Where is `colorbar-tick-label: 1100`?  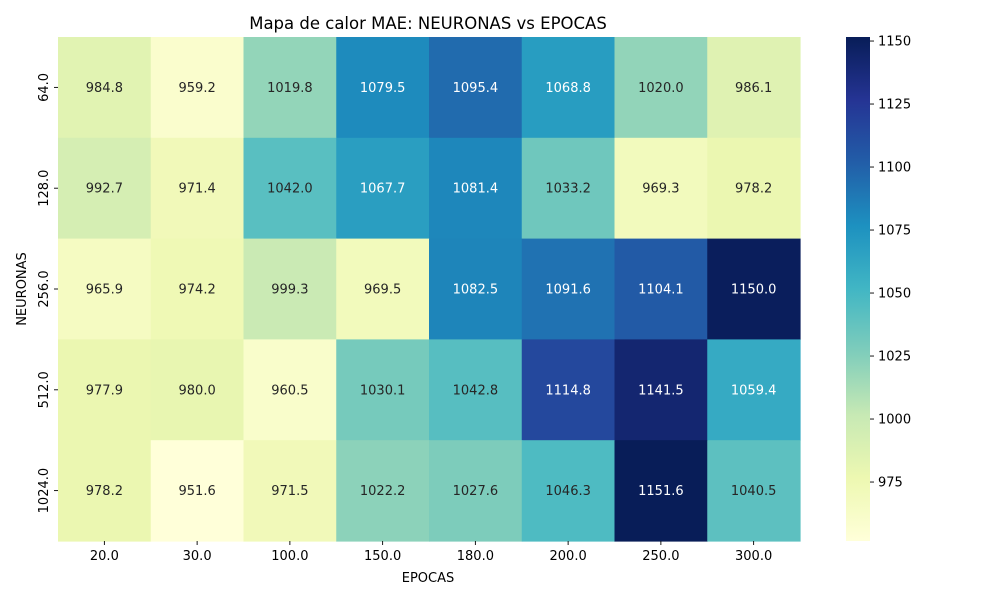 colorbar-tick-label: 1100 is located at coordinates (894, 168).